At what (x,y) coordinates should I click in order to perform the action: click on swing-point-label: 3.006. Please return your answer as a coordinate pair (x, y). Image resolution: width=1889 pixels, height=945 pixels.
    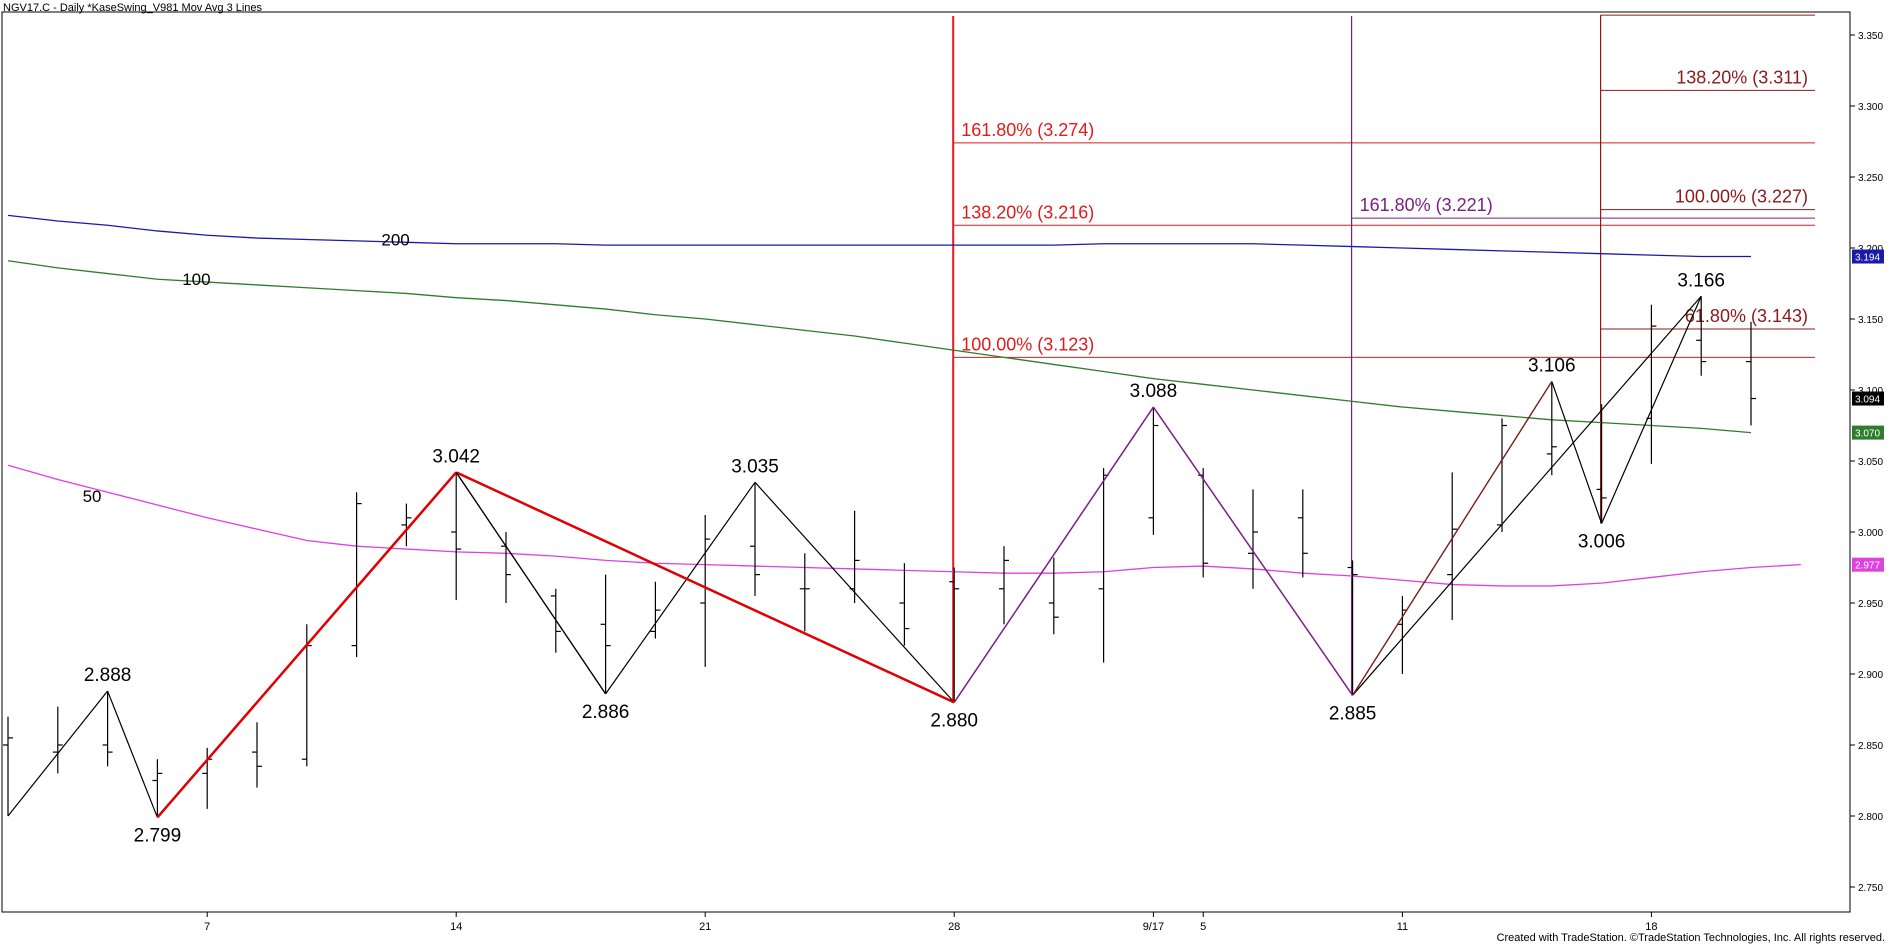
    Looking at the image, I should click on (1602, 541).